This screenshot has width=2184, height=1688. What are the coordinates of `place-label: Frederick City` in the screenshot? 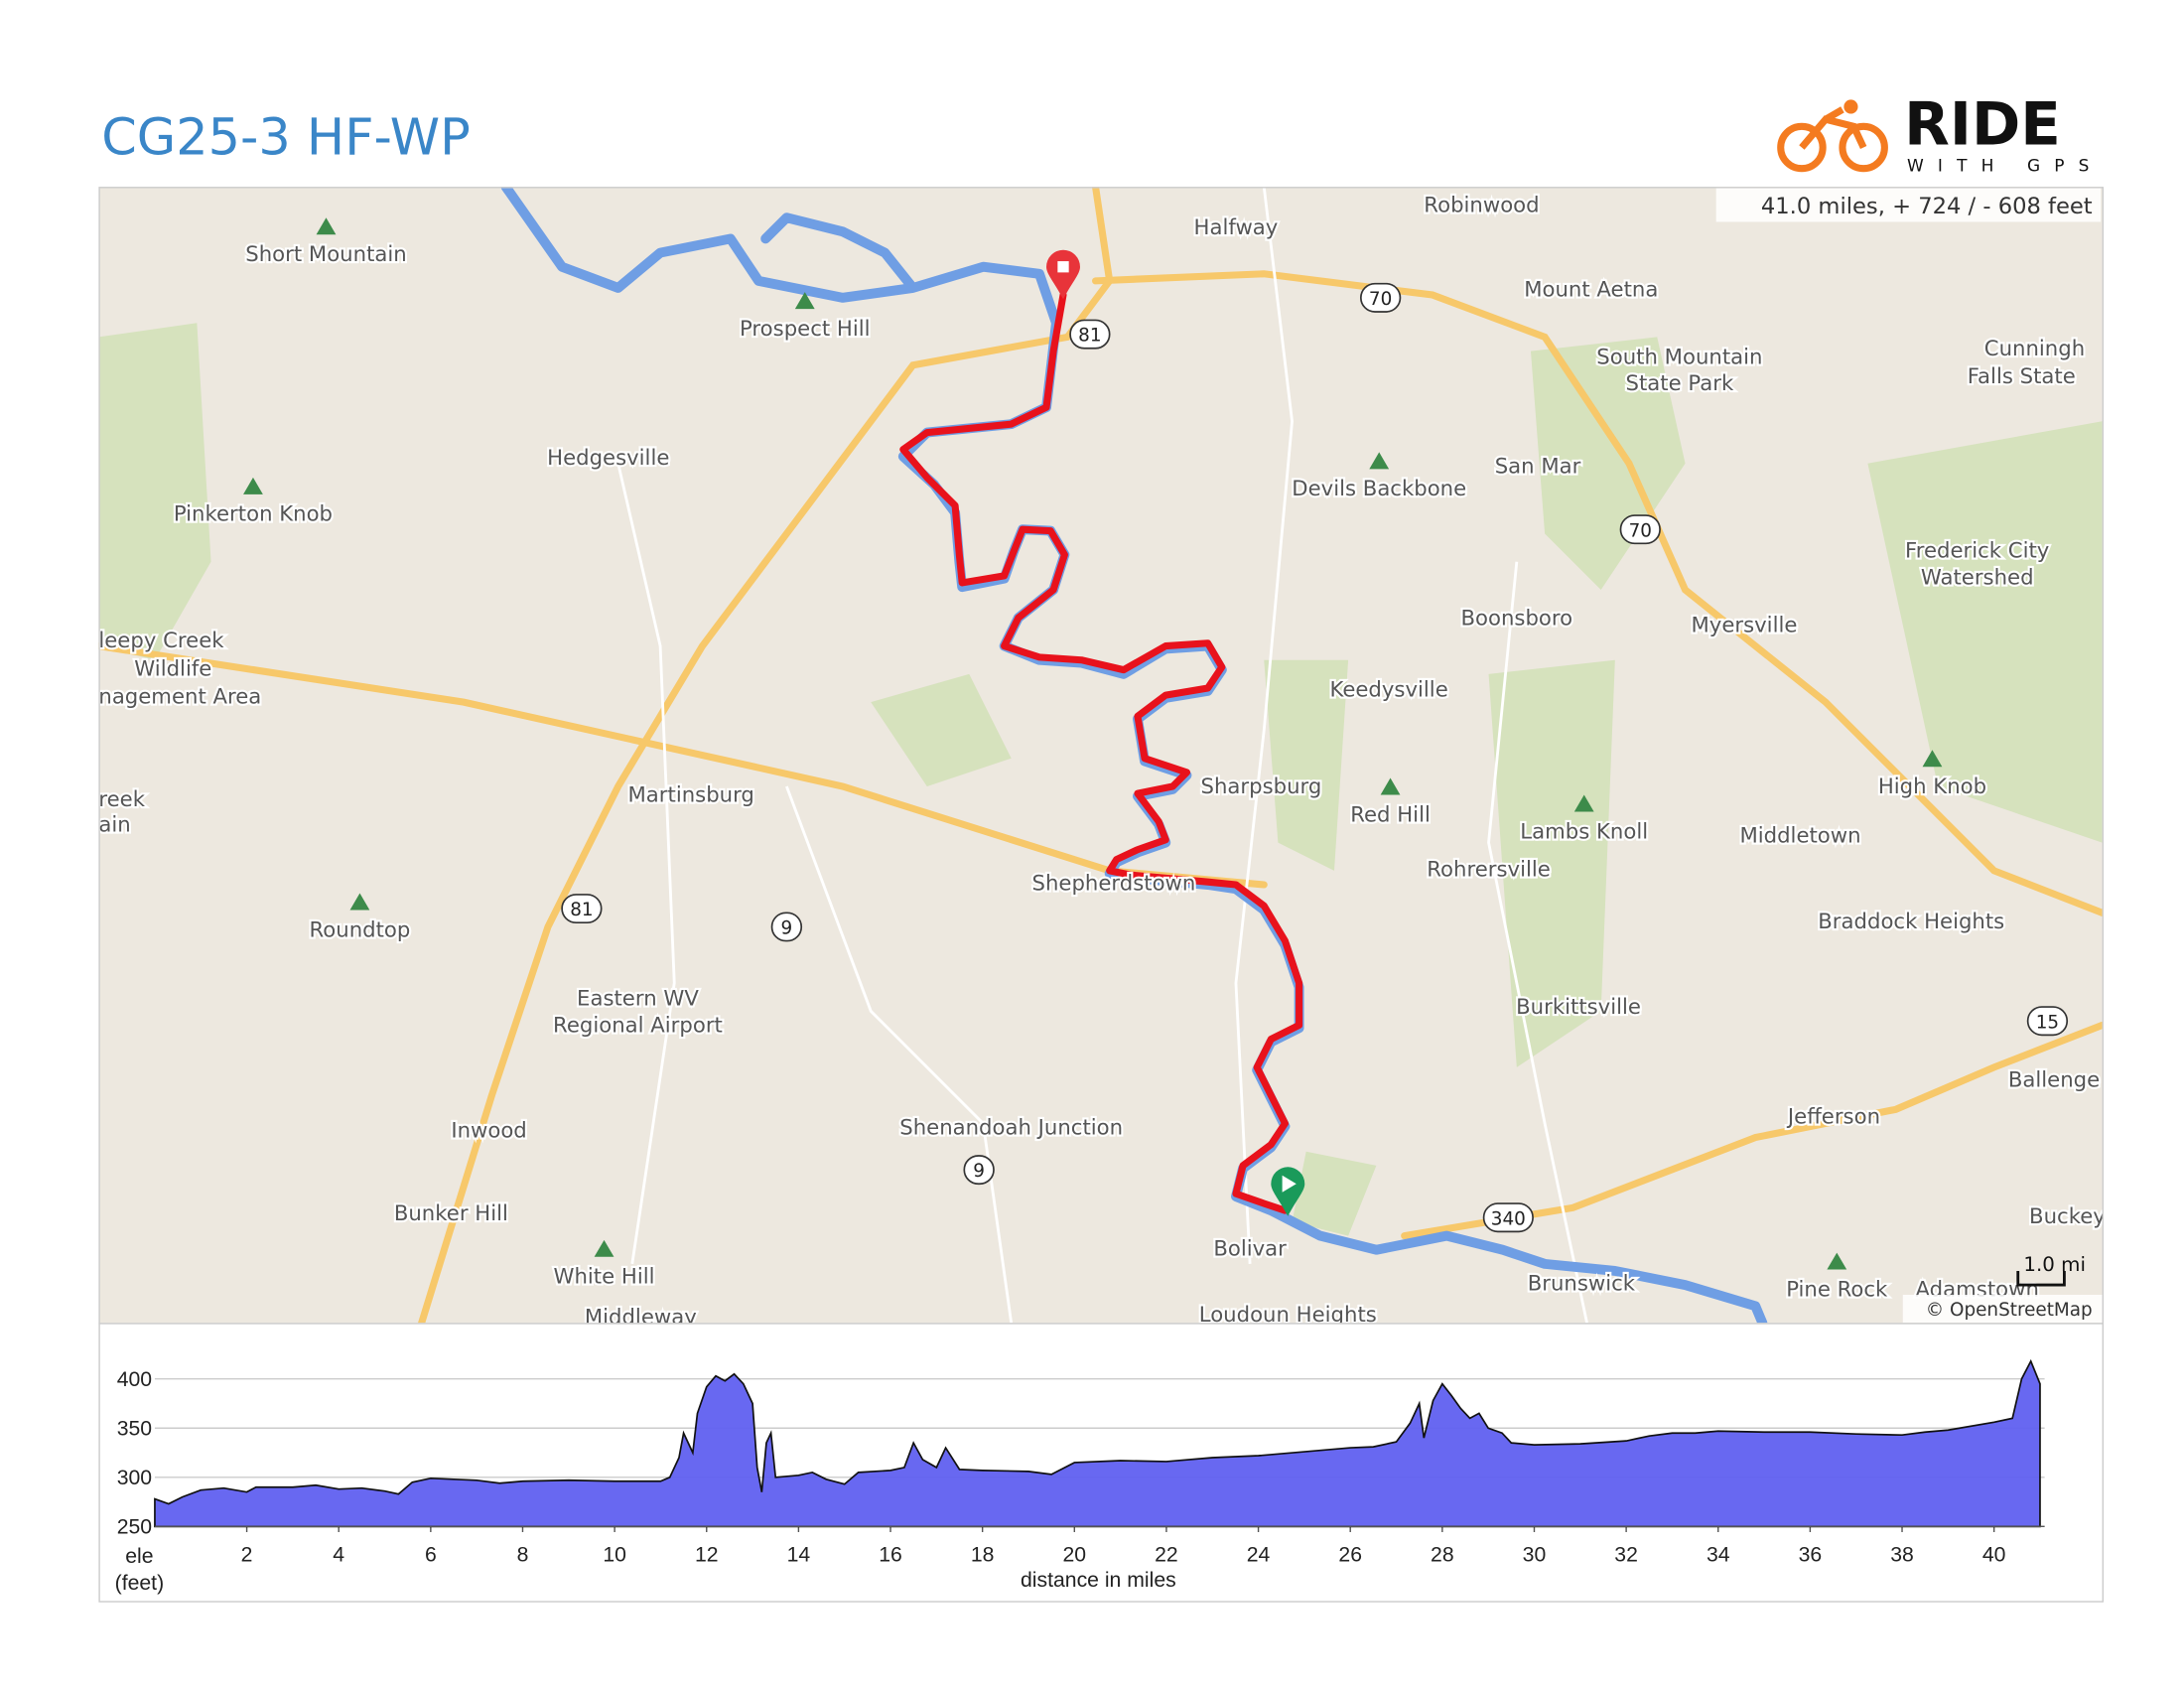 It's located at (1977, 550).